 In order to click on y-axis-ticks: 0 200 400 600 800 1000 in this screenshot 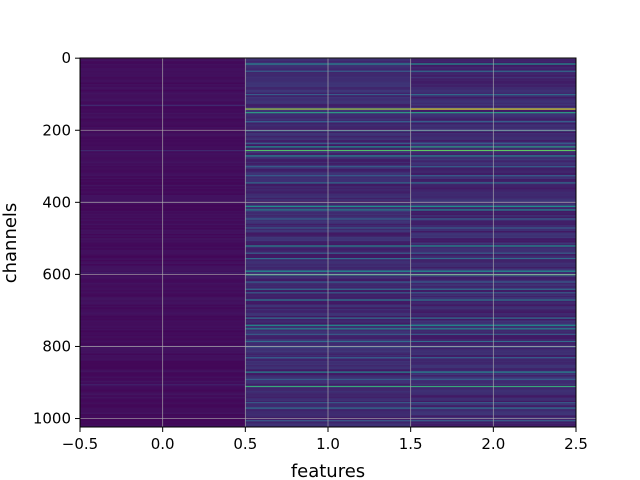, I will do `click(56, 238)`.